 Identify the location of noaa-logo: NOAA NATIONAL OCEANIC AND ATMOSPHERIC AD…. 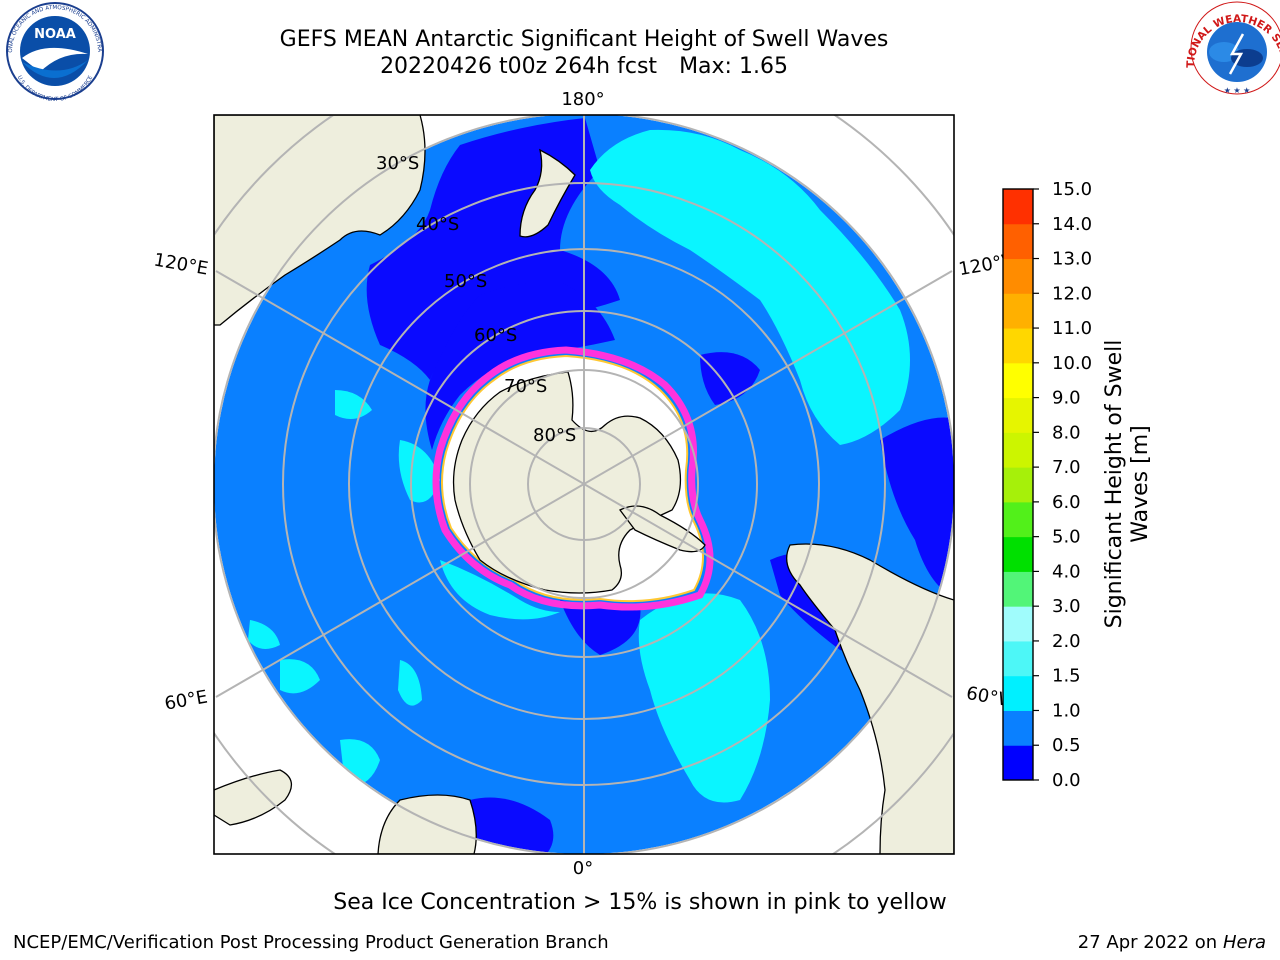
(52, 51).